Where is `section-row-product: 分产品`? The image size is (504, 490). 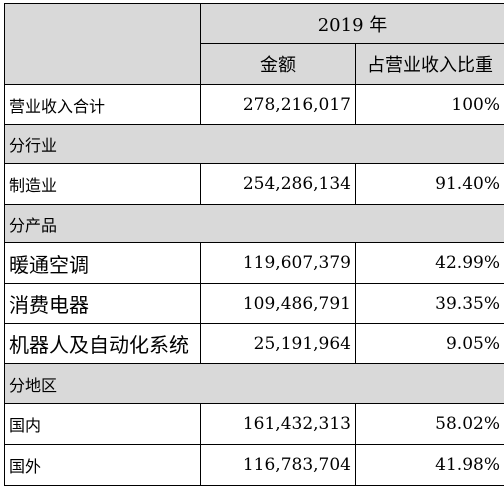
section-row-product: 分产品 is located at coordinates (254, 223).